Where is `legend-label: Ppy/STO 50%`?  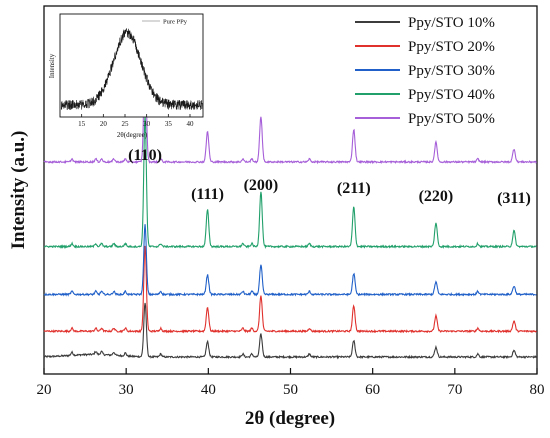 legend-label: Ppy/STO 50% is located at coordinates (451, 119).